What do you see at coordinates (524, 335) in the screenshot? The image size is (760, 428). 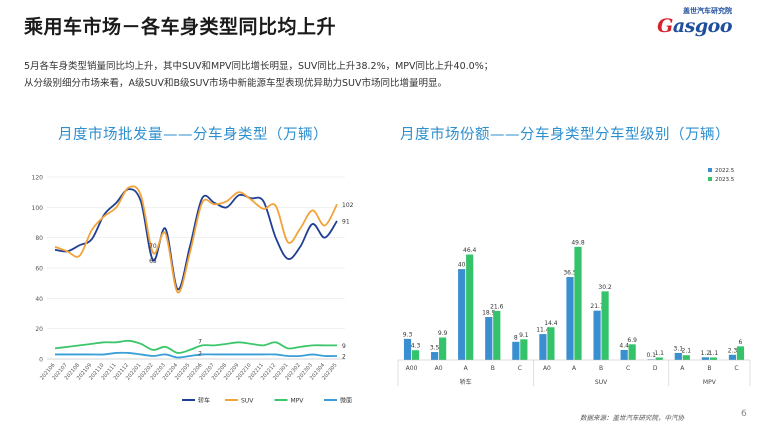 I see `bar-value-label: 9.1` at bounding box center [524, 335].